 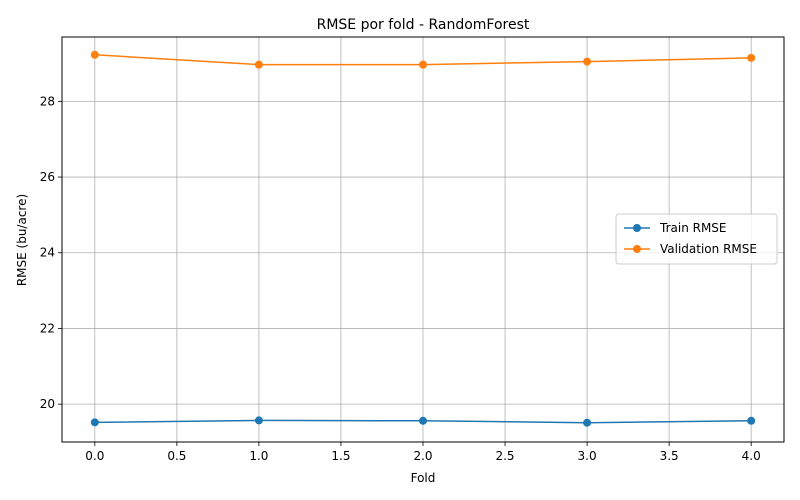 I want to click on x-tick-label: 3.5, so click(x=669, y=456).